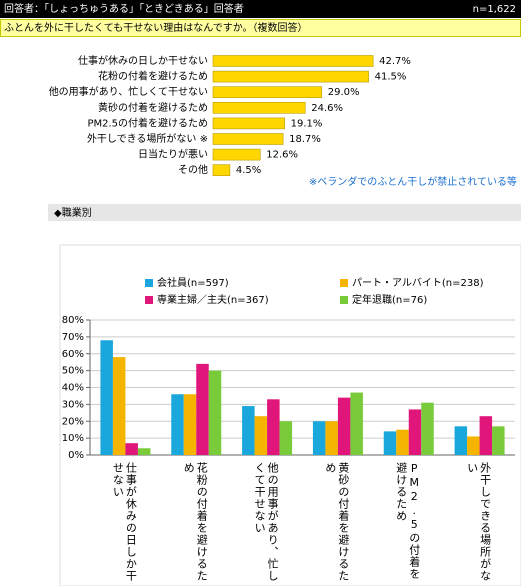 This screenshot has width=521, height=586. What do you see at coordinates (156, 27) in the screenshot?
I see `question: ふとんを外に干したくても干せない理由はなんですか。（複数回答）` at bounding box center [156, 27].